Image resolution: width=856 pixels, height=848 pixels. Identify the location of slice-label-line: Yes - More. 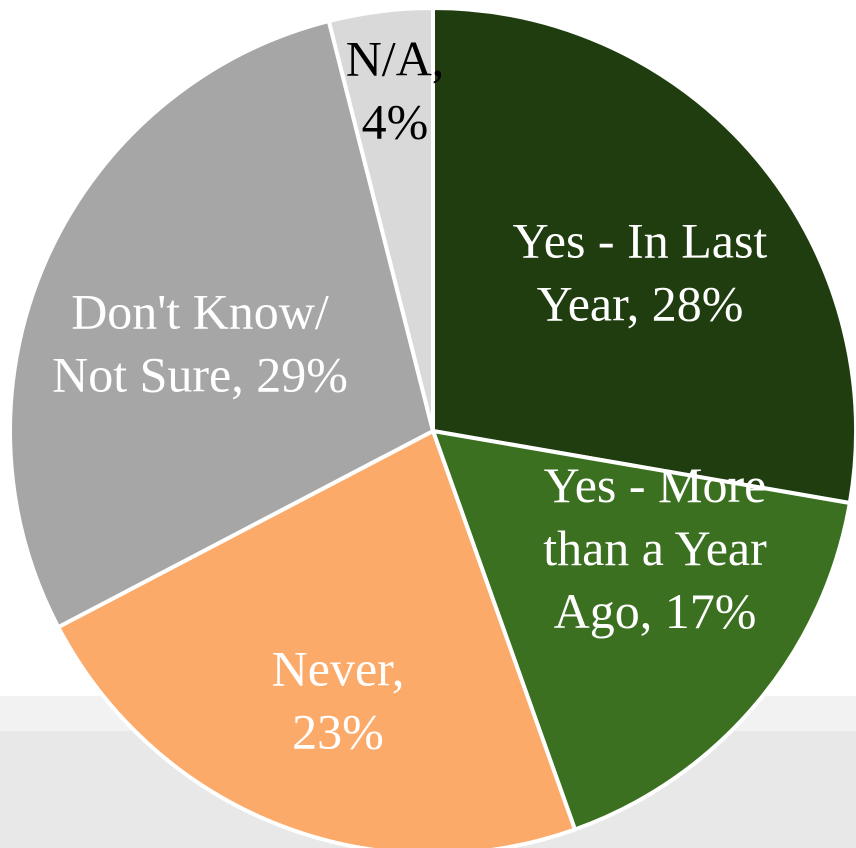
(655, 485).